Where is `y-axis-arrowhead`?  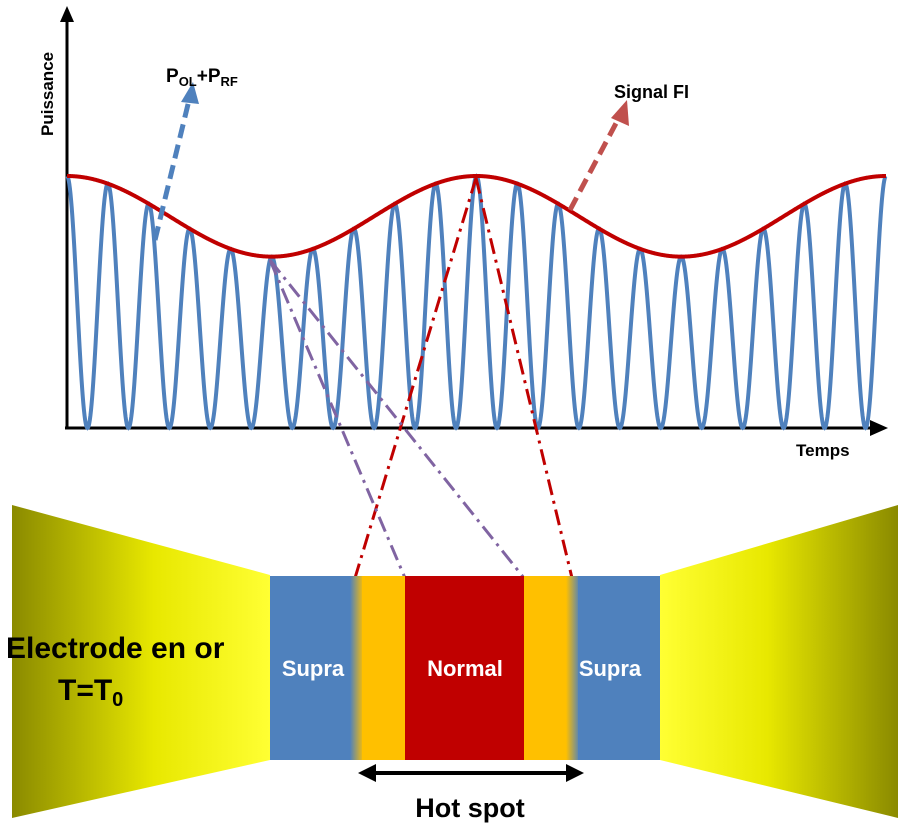 y-axis-arrowhead is located at coordinates (67, 14).